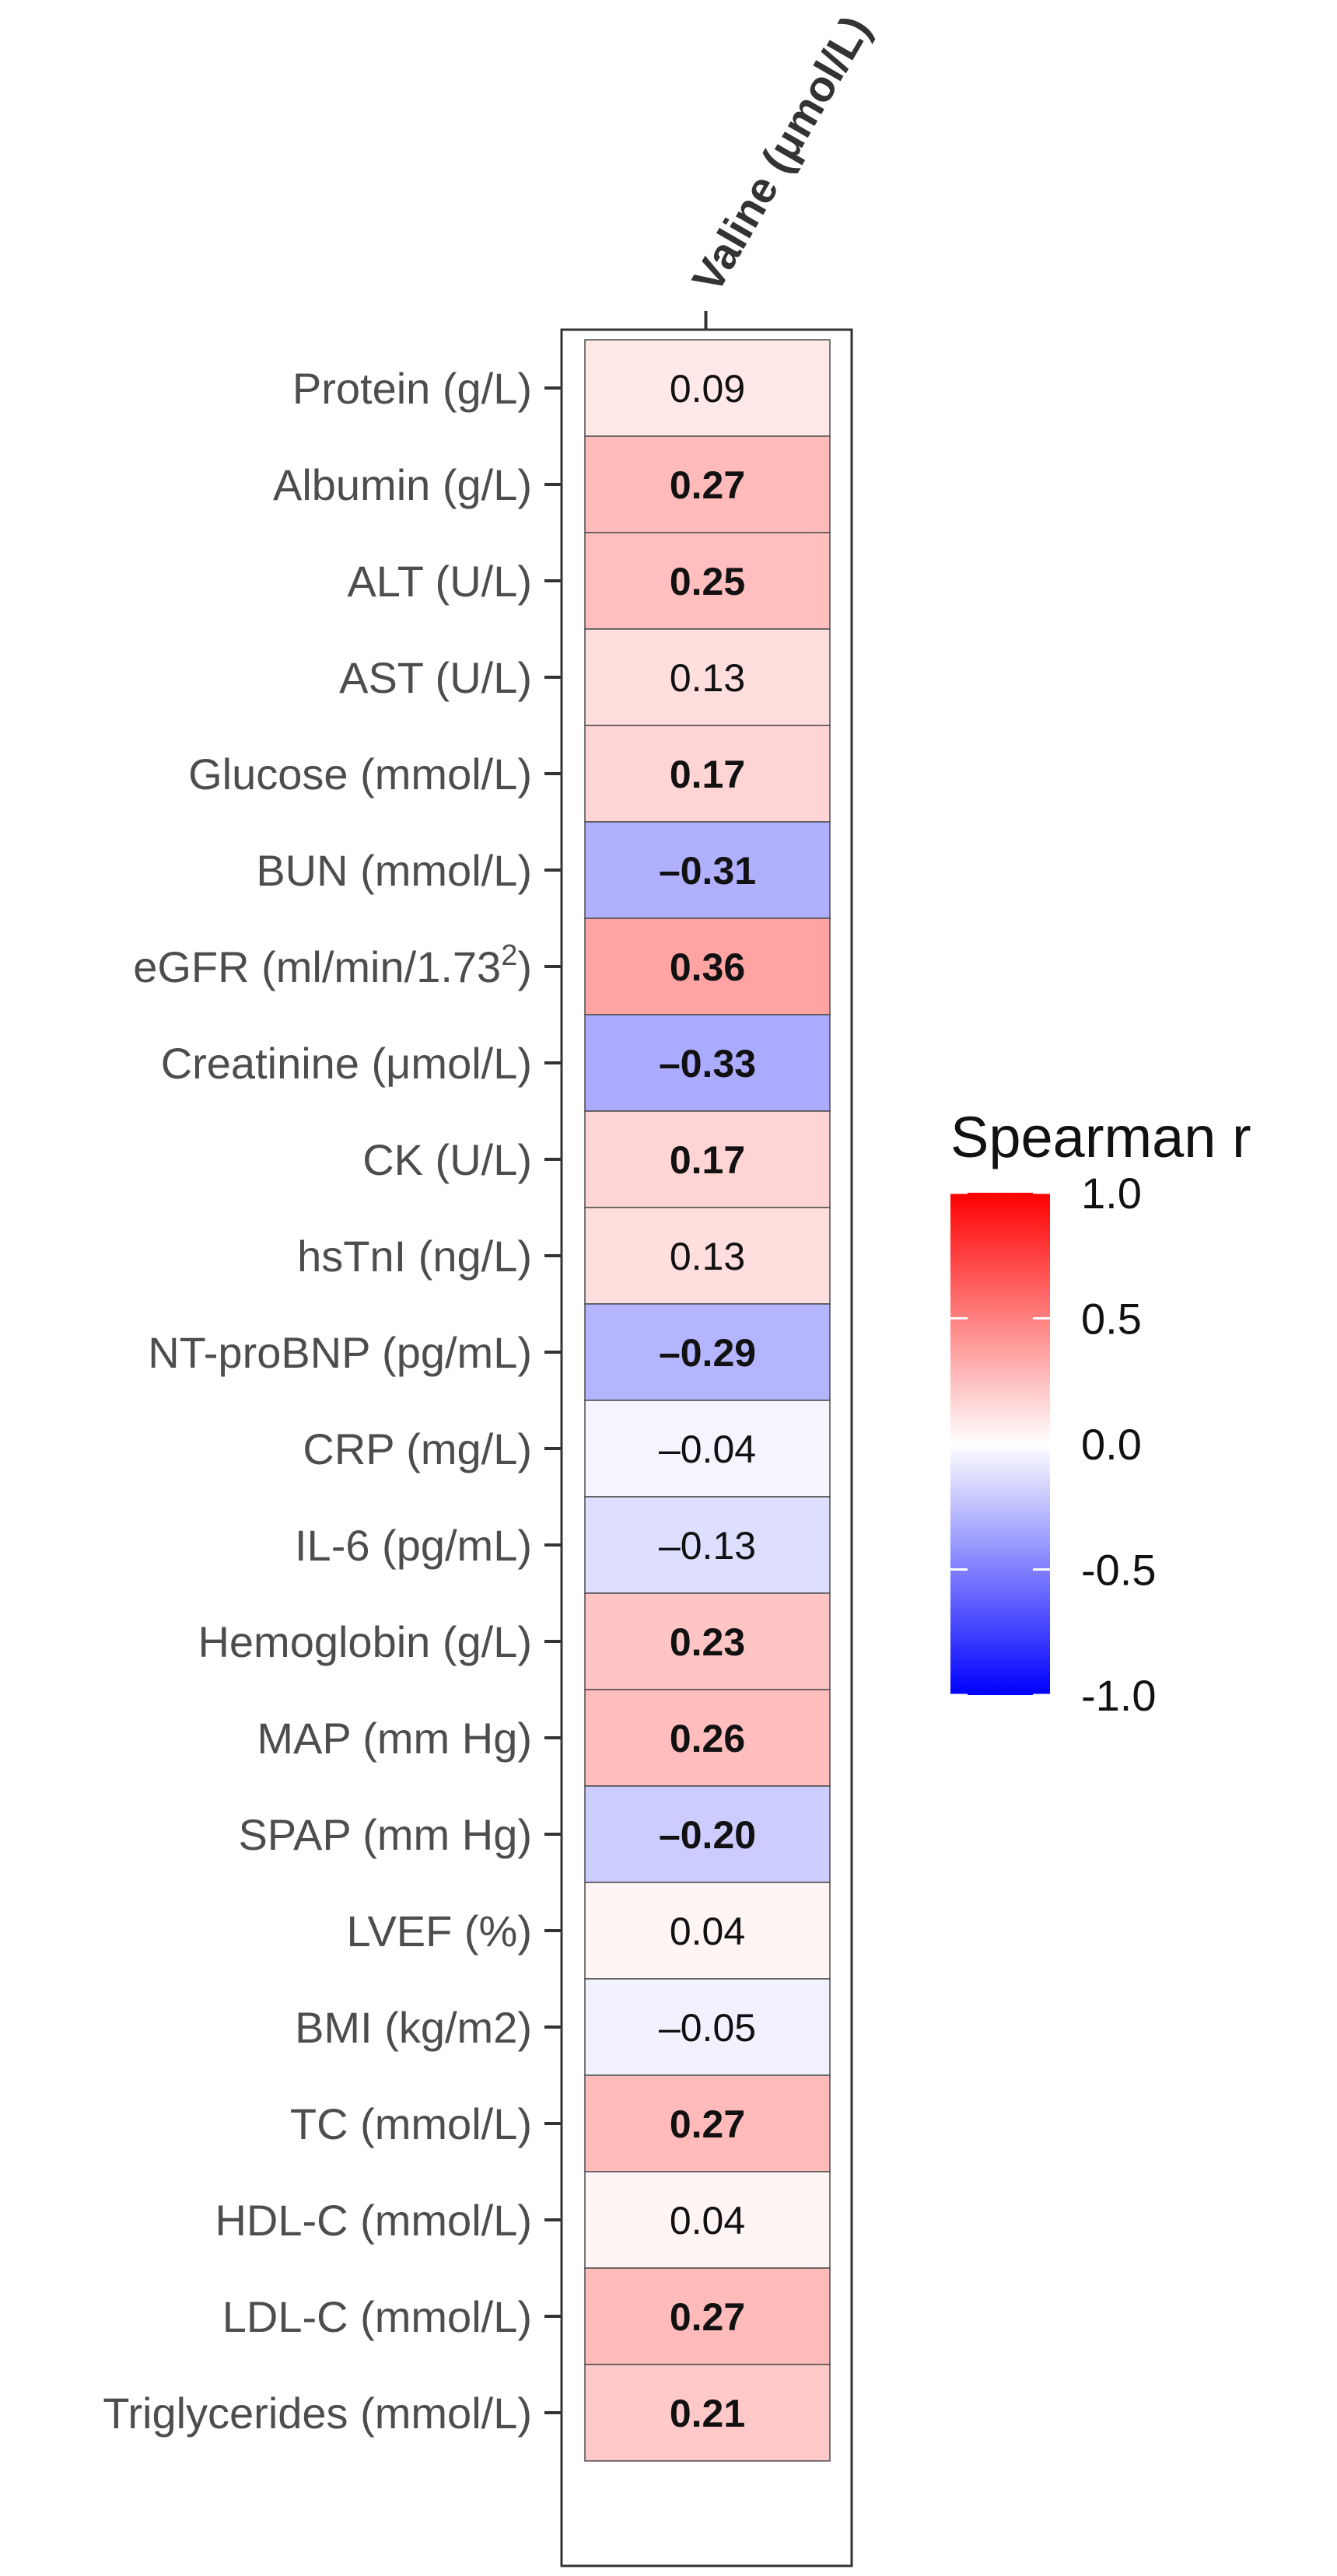  Describe the element at coordinates (1119, 1695) in the screenshot. I see `legend-tick-label: -1.0` at that location.